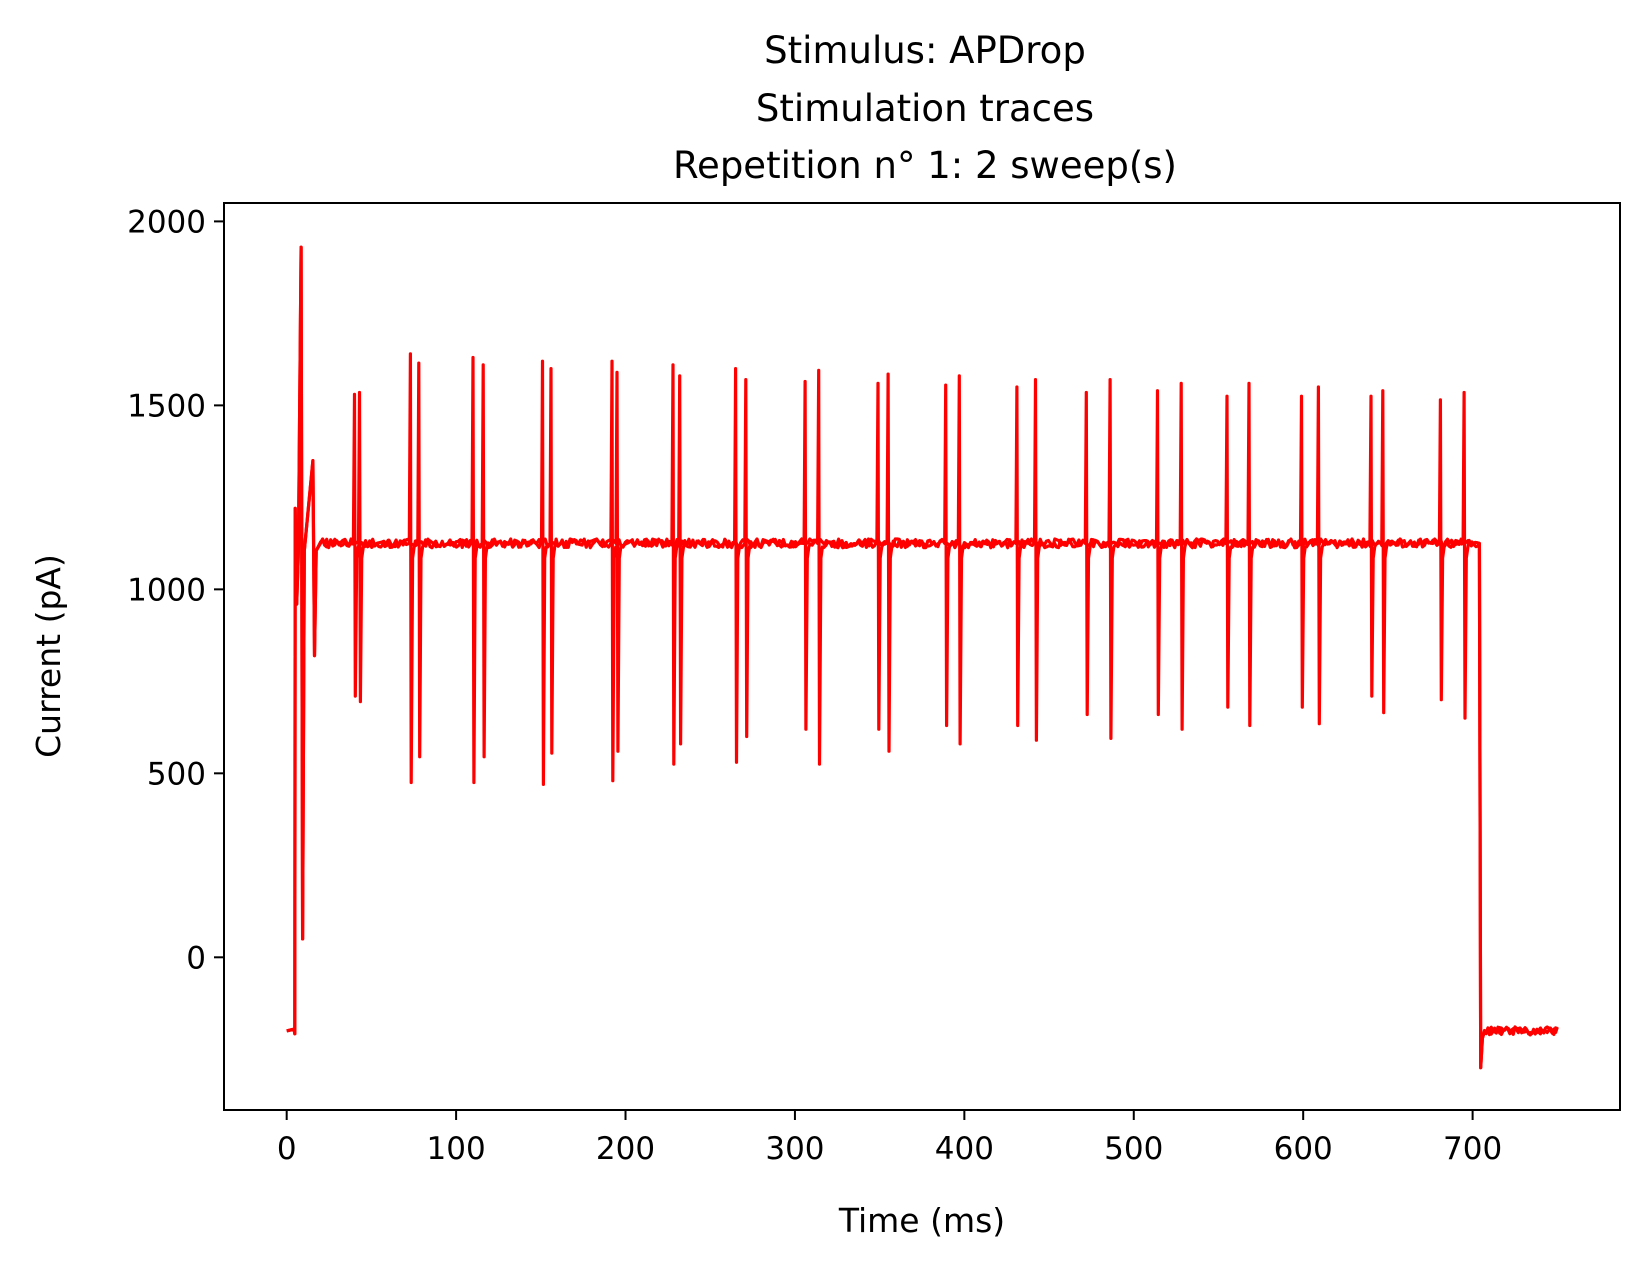 This screenshot has width=1648, height=1270. I want to click on y-tick-label: 2000, so click(166, 222).